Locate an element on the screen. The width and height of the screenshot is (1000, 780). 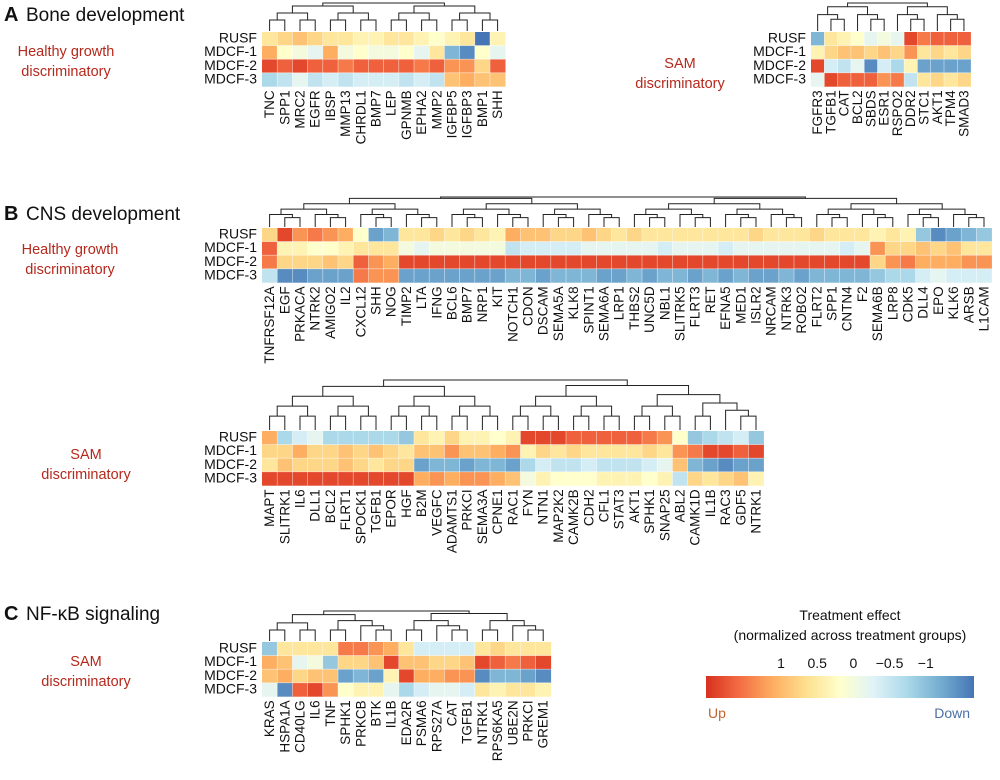
legend-tick-label: 0 is located at coordinates (854, 663).